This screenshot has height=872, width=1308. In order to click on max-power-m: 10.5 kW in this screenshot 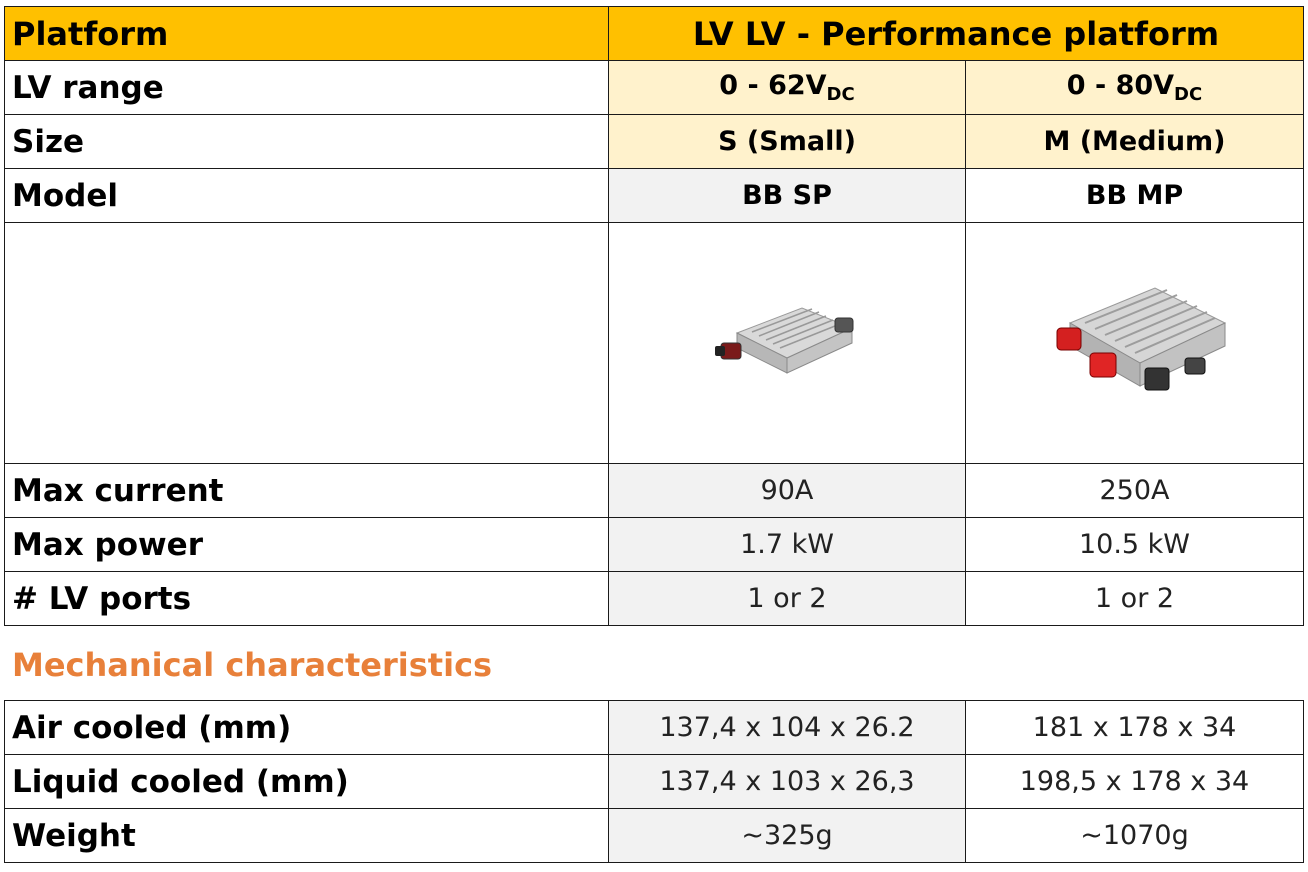, I will do `click(1134, 544)`.